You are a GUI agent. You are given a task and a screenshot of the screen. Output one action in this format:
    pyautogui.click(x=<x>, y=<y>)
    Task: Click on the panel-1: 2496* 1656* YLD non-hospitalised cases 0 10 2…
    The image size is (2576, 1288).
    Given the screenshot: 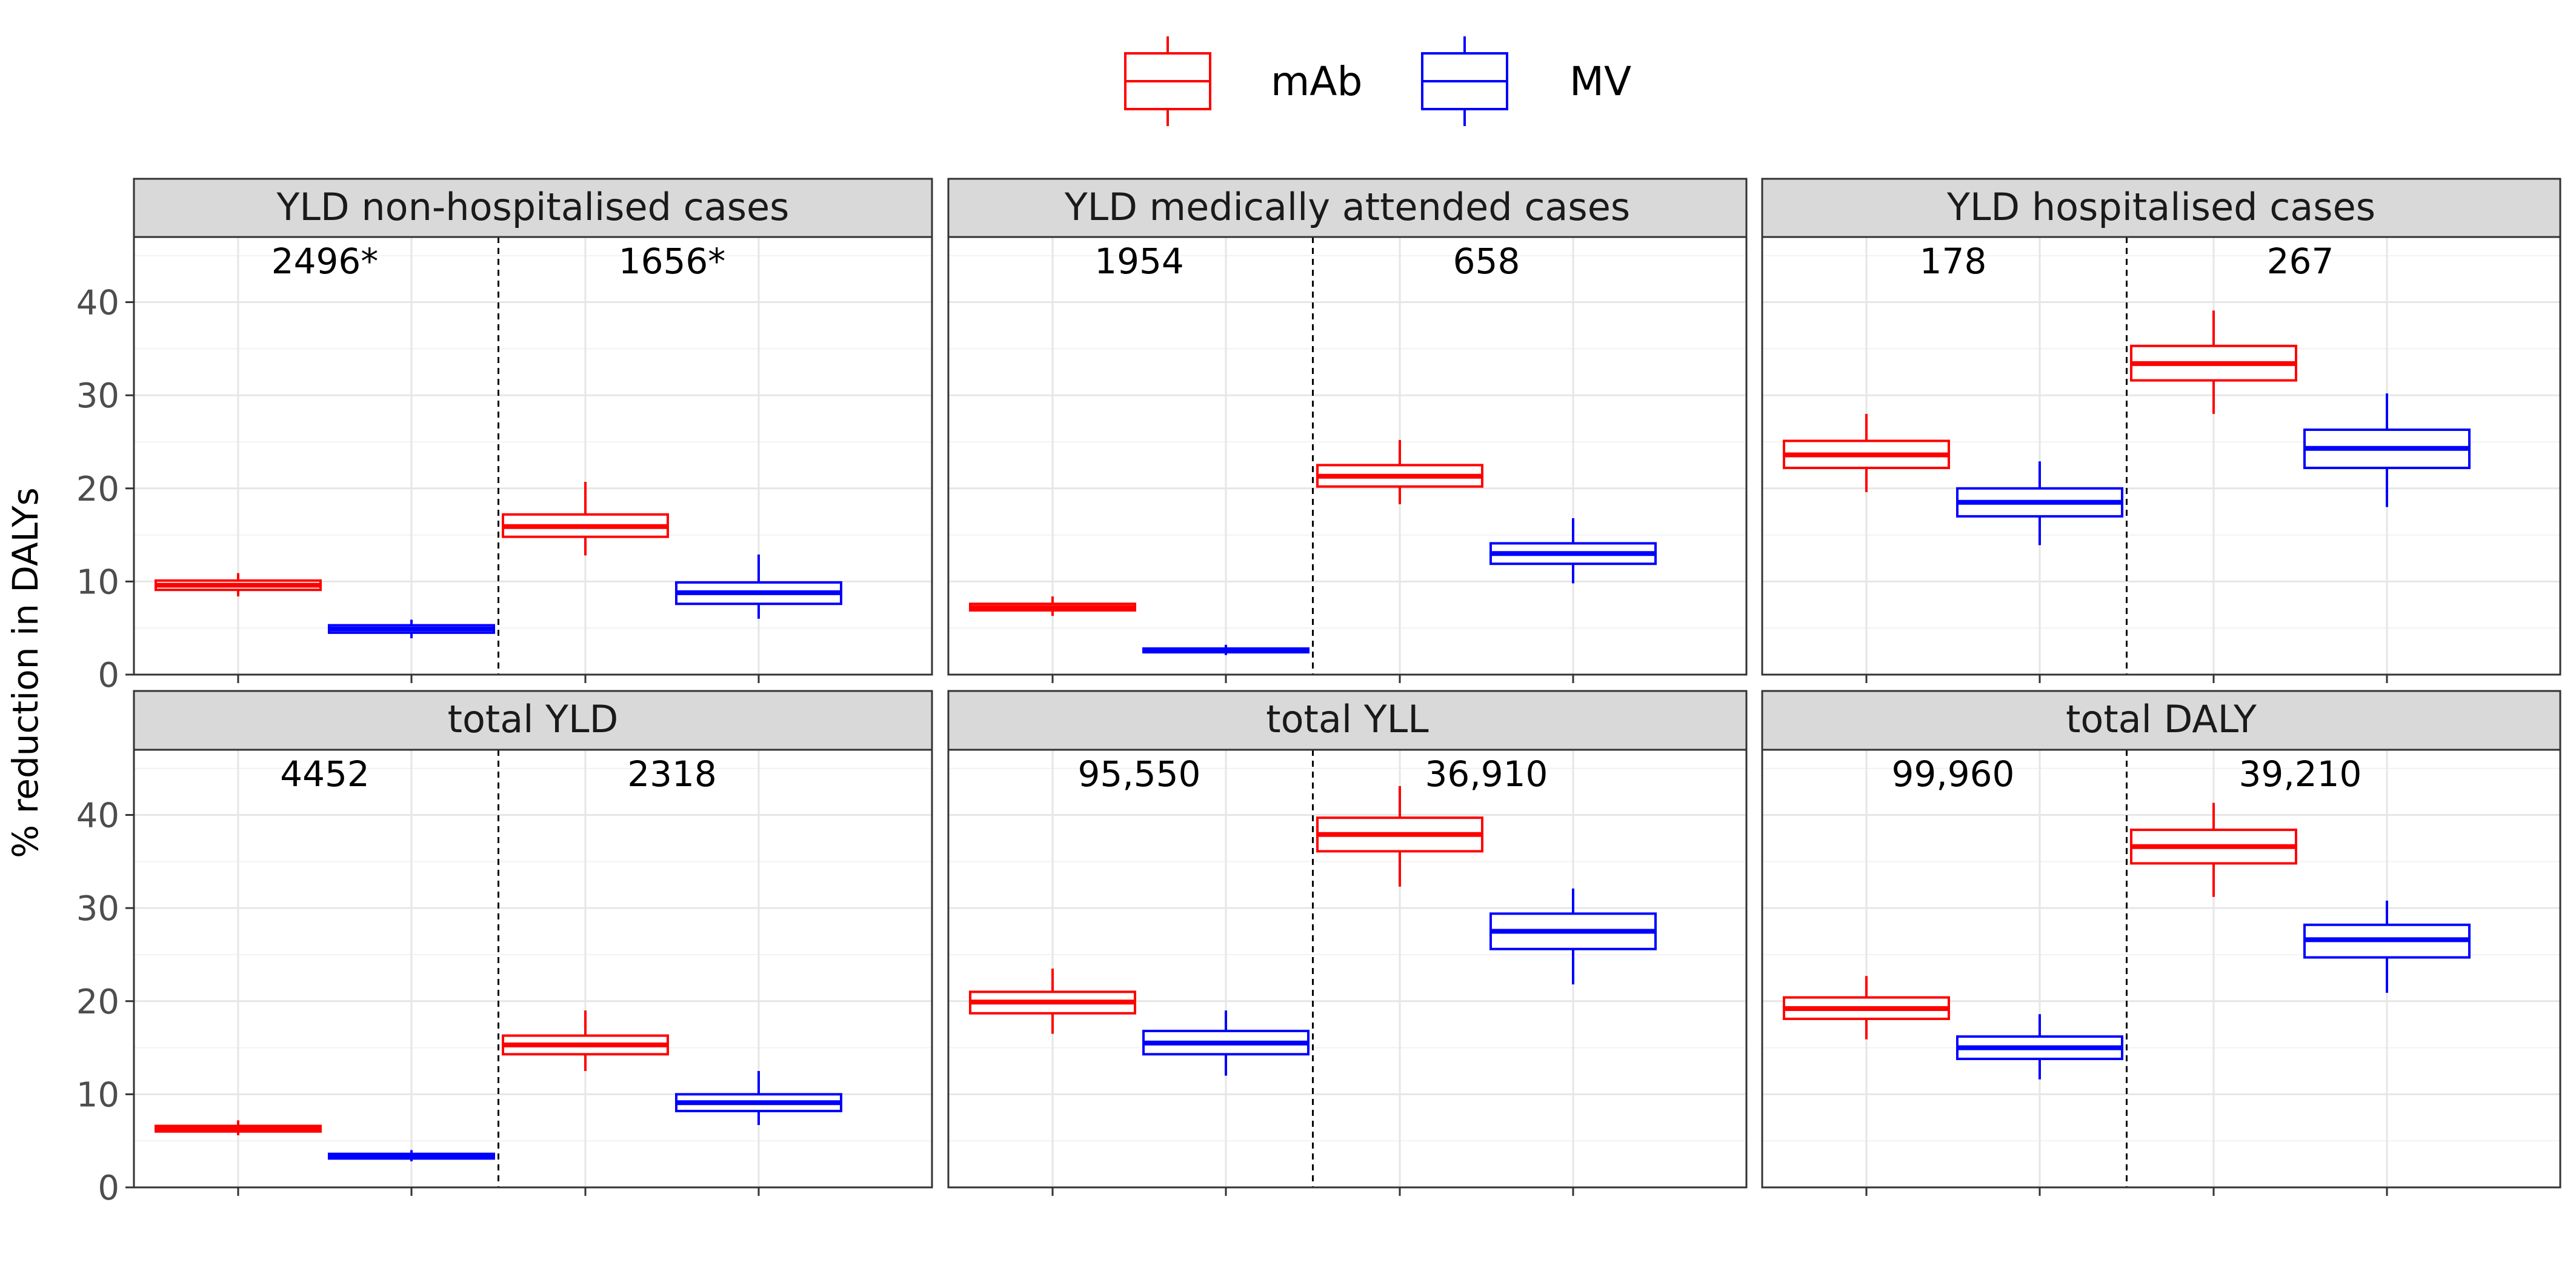 What is the action you would take?
    pyautogui.click(x=504, y=436)
    